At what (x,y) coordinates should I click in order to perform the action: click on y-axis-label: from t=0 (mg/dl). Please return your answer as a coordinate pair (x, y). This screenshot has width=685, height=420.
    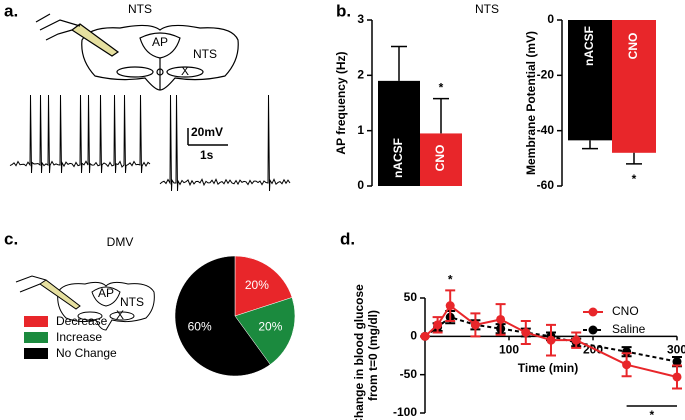
    Looking at the image, I should click on (373, 355).